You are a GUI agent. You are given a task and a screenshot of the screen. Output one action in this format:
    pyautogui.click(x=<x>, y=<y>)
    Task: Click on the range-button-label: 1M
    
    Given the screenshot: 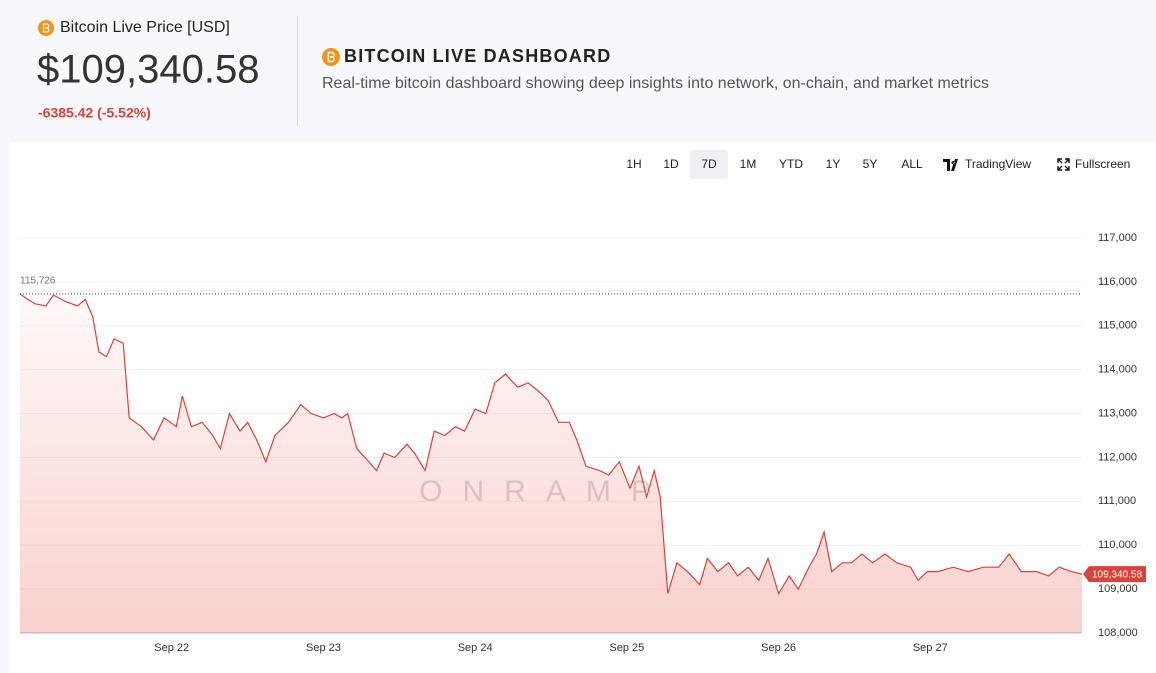 What is the action you would take?
    pyautogui.click(x=748, y=164)
    